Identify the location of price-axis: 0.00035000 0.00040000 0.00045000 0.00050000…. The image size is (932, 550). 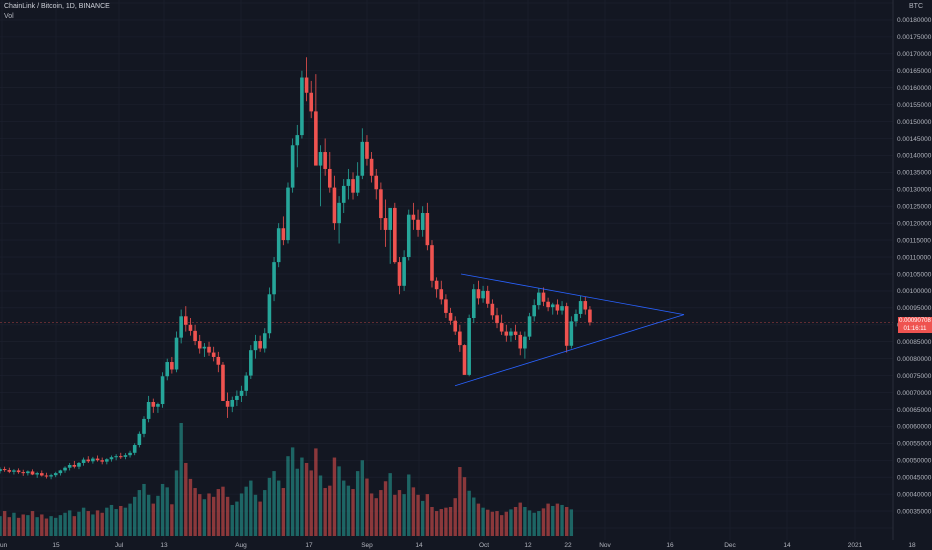
(912, 270).